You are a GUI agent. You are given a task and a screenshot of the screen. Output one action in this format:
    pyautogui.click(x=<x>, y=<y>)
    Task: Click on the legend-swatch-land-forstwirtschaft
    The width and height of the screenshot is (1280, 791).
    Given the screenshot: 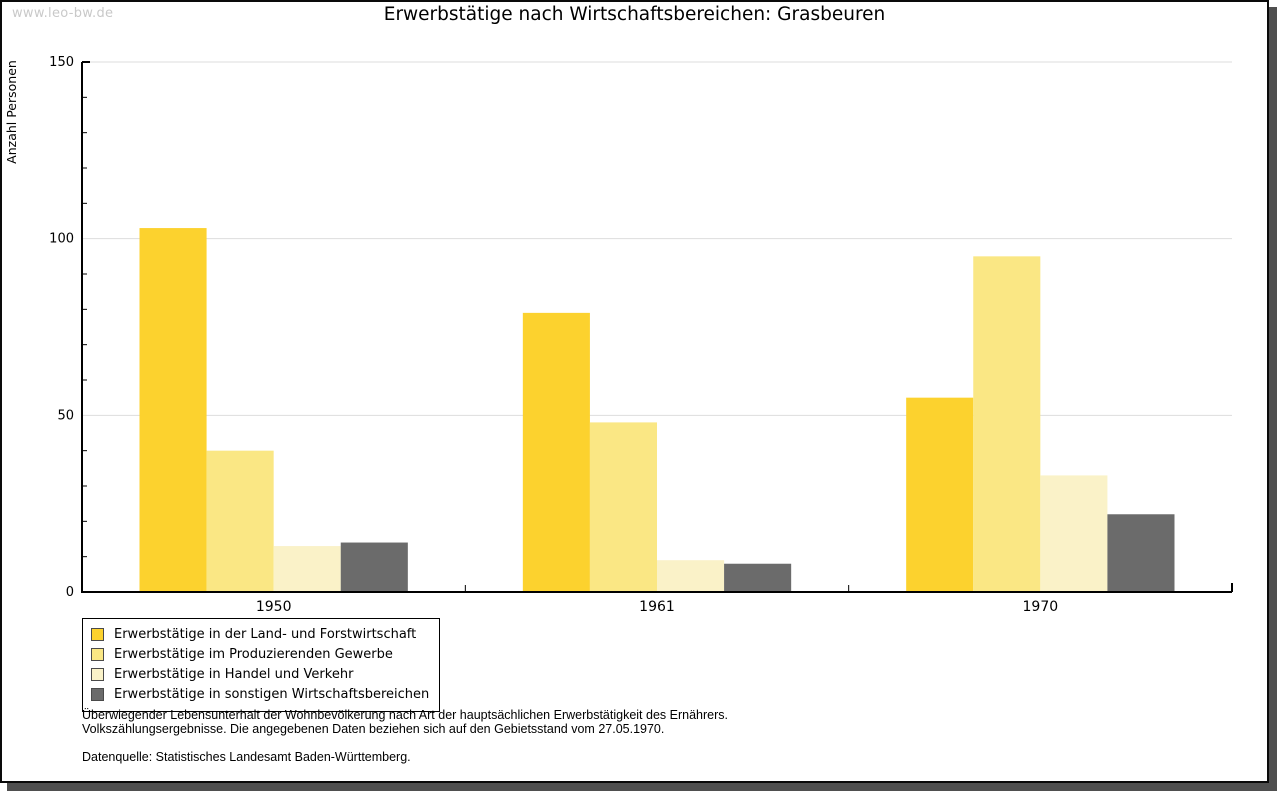 What is the action you would take?
    pyautogui.click(x=97, y=634)
    